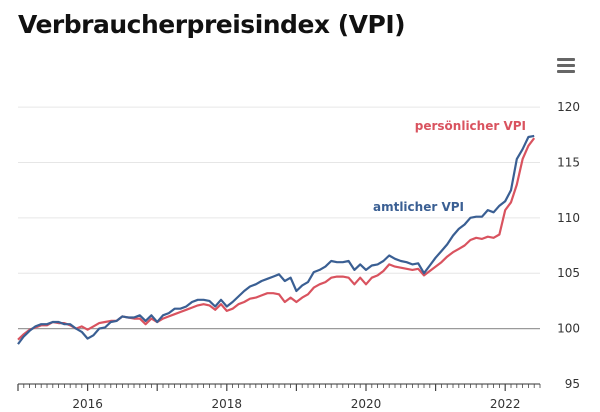  I want to click on y-tick-label-100: 100, so click(568, 329).